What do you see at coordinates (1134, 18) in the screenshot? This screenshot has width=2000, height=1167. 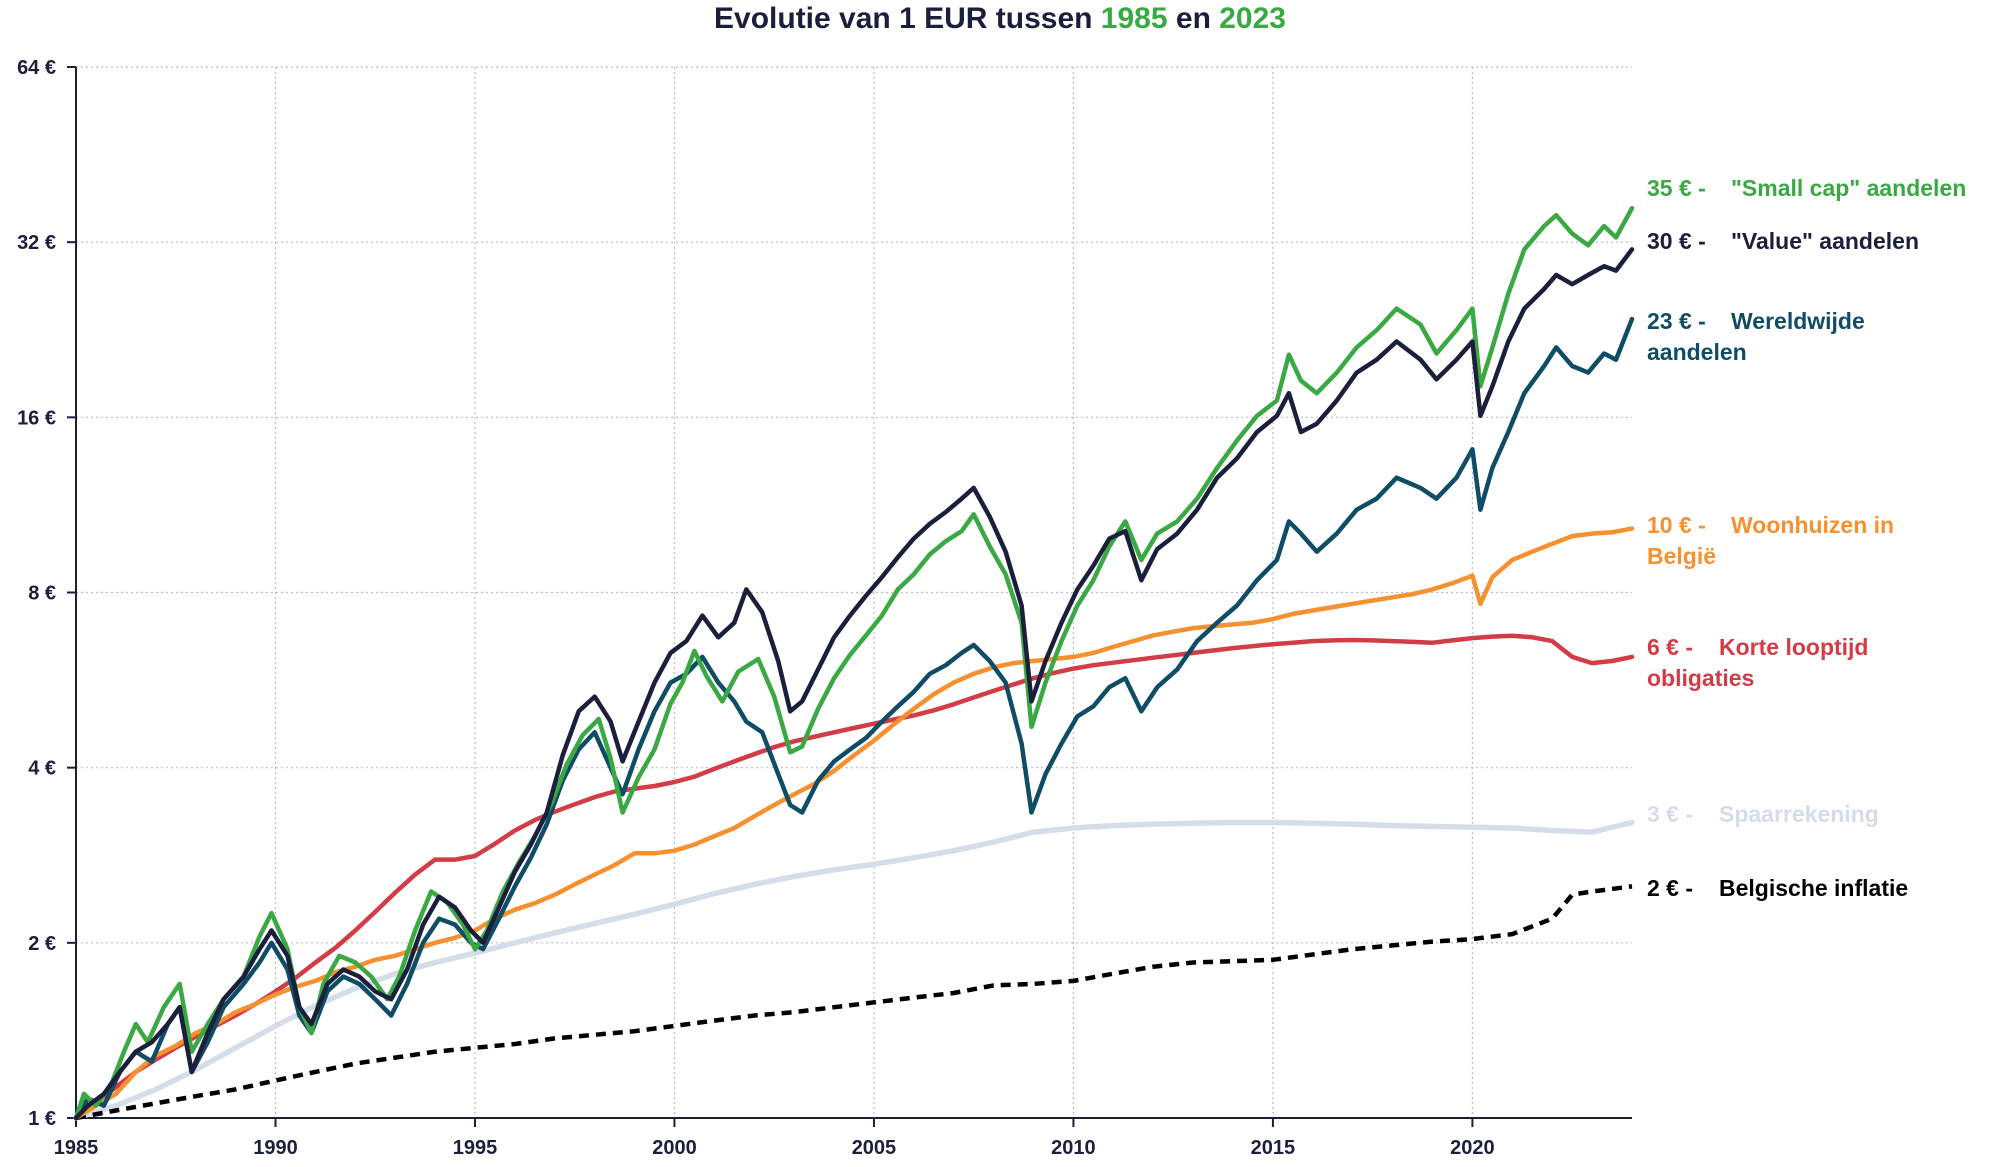 I see `chart-title-part-1: 1985` at bounding box center [1134, 18].